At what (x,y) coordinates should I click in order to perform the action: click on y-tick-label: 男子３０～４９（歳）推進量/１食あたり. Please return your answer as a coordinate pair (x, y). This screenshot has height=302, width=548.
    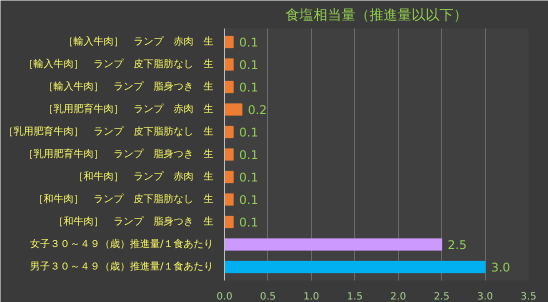
    Looking at the image, I should click on (122, 266).